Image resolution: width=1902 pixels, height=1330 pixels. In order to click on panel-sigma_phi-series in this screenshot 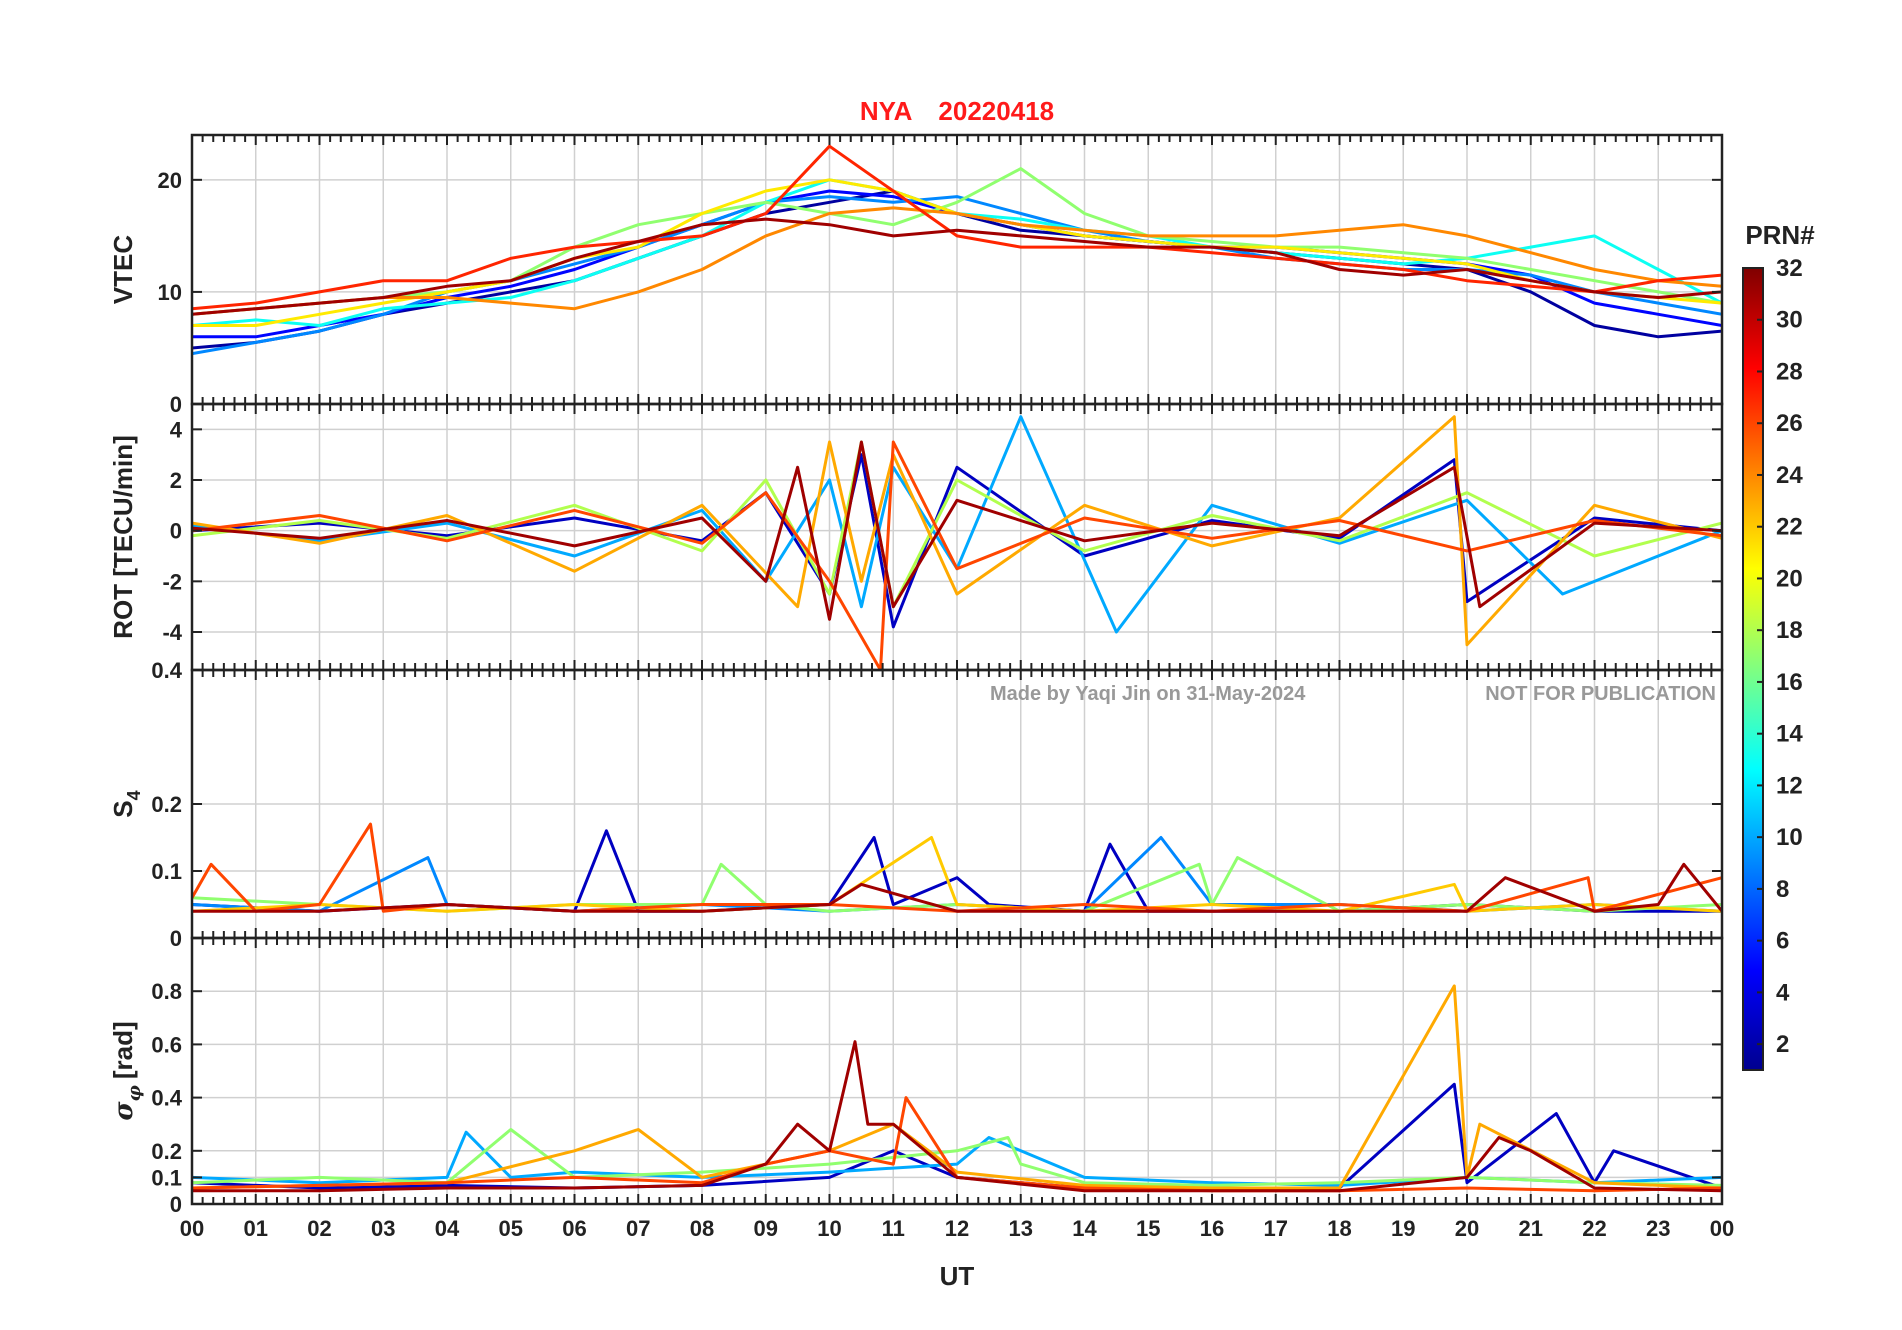, I will do `click(957, 1088)`.